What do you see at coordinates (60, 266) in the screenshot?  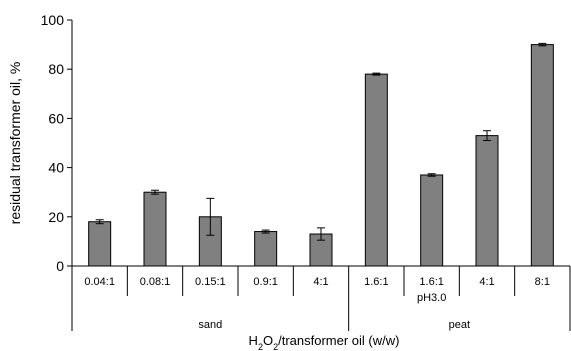 I see `y-tick-label-0: 0` at bounding box center [60, 266].